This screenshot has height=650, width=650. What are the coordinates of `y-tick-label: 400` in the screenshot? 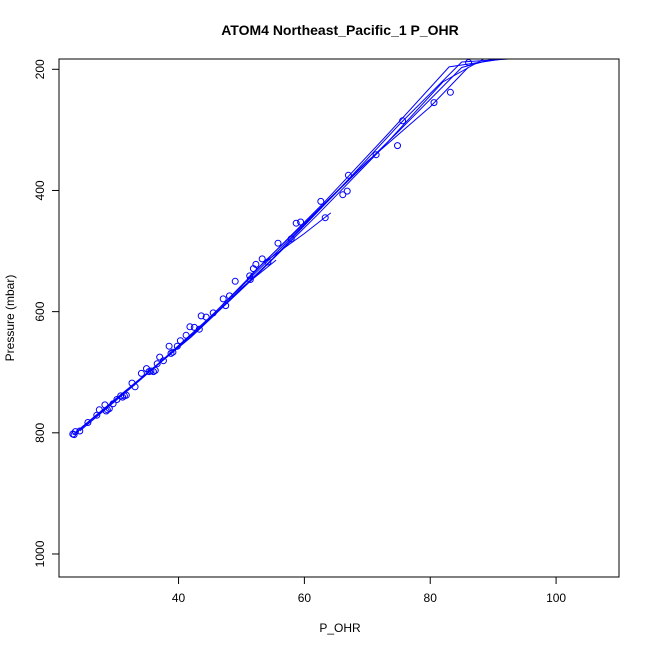 It's located at (40, 190).